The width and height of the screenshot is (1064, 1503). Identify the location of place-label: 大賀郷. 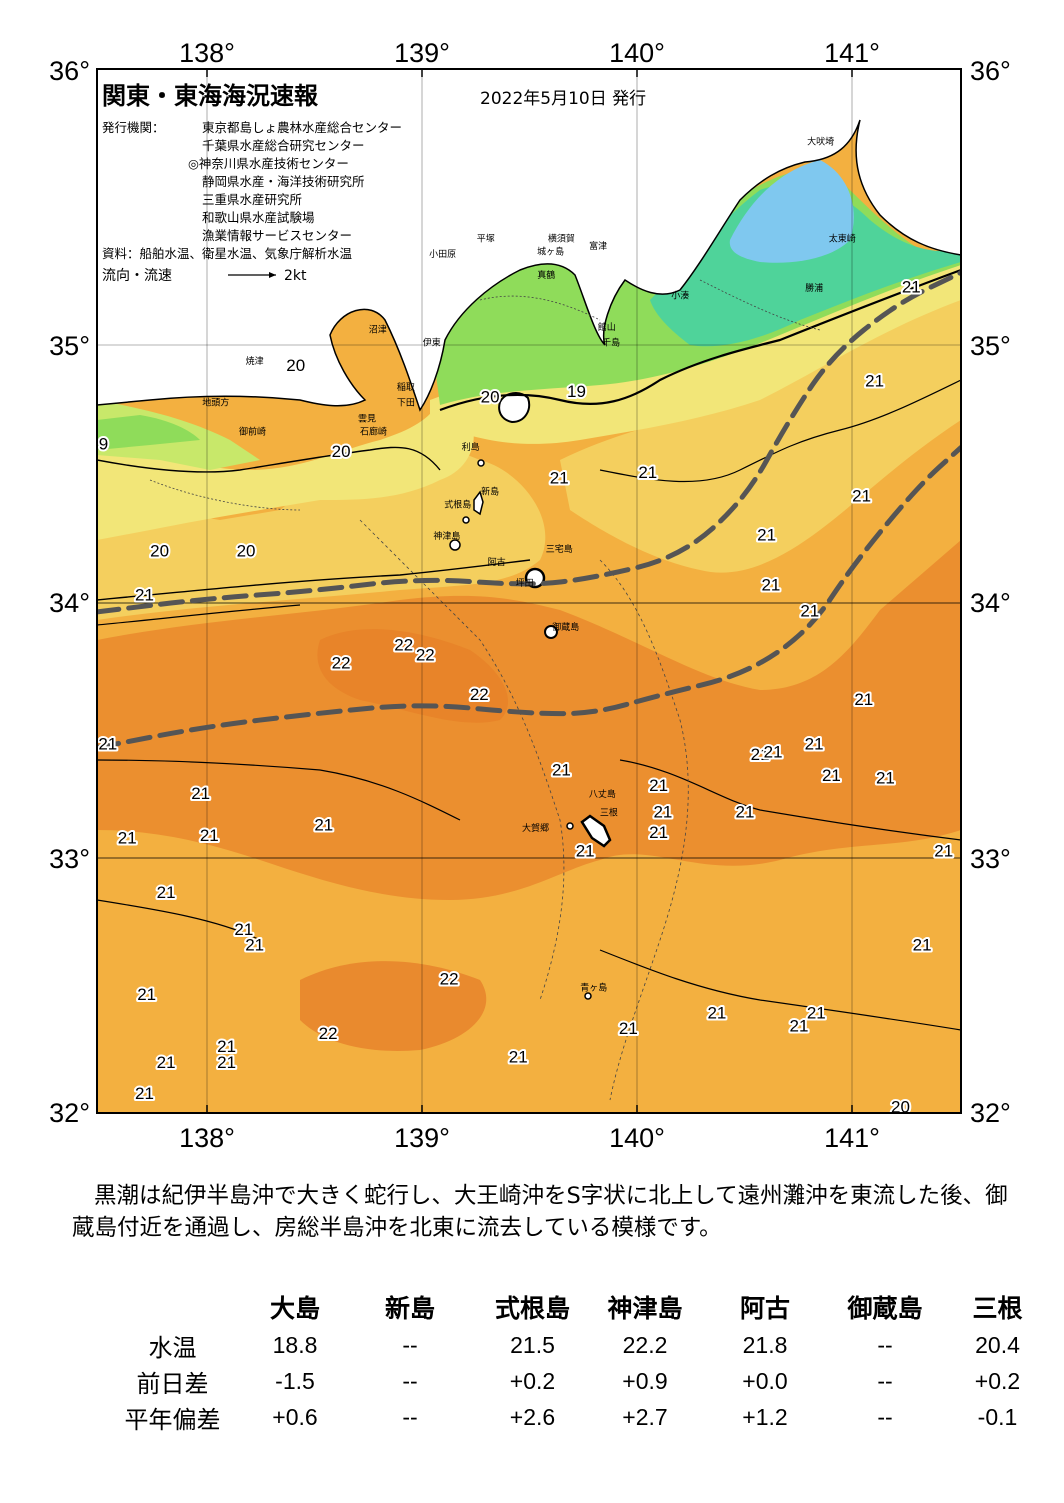
(535, 828).